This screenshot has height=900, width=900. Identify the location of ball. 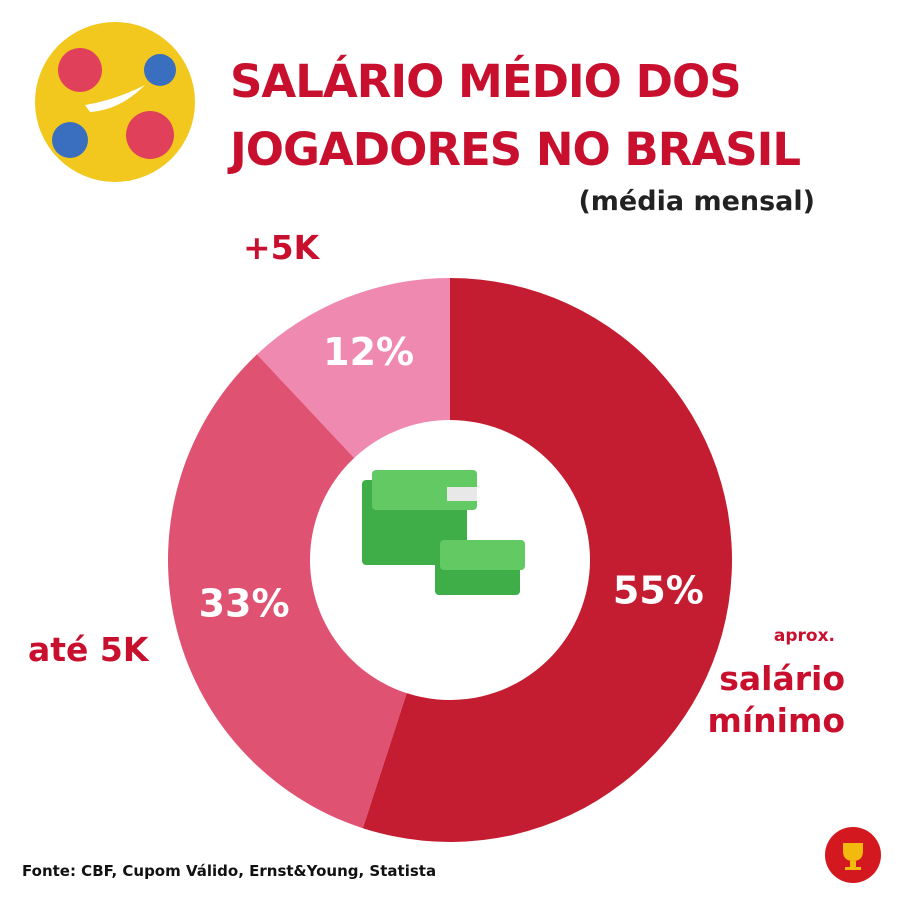
(115, 102).